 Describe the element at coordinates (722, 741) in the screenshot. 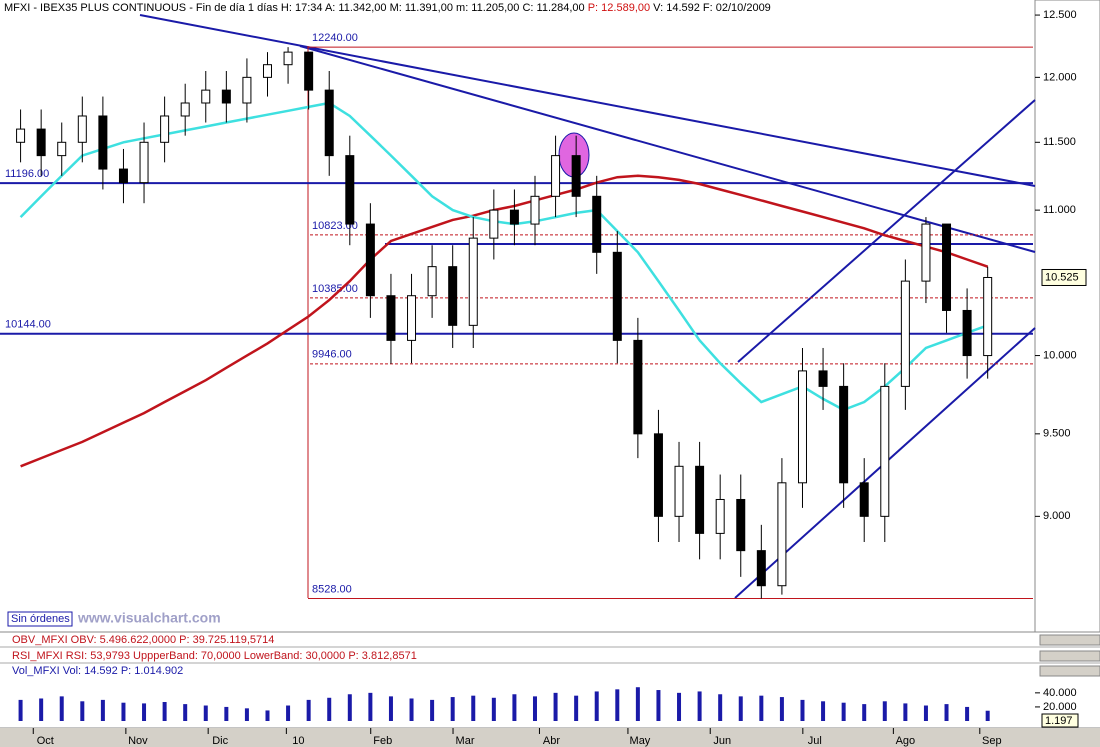

I see `x-tick-label: Jun` at that location.